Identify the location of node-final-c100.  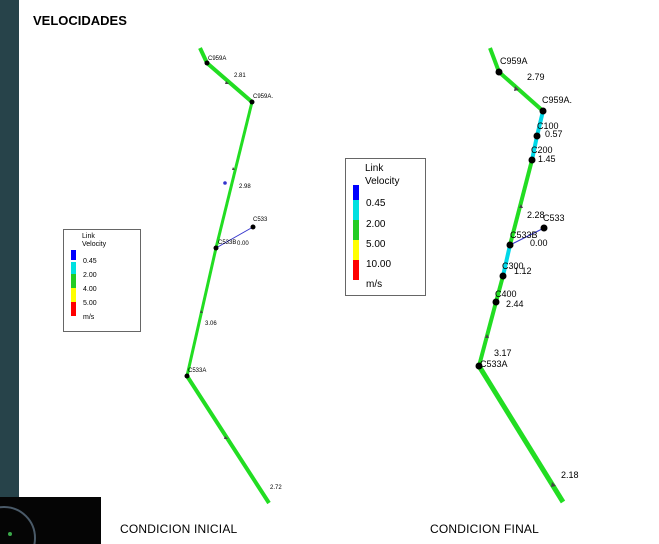
(537, 136).